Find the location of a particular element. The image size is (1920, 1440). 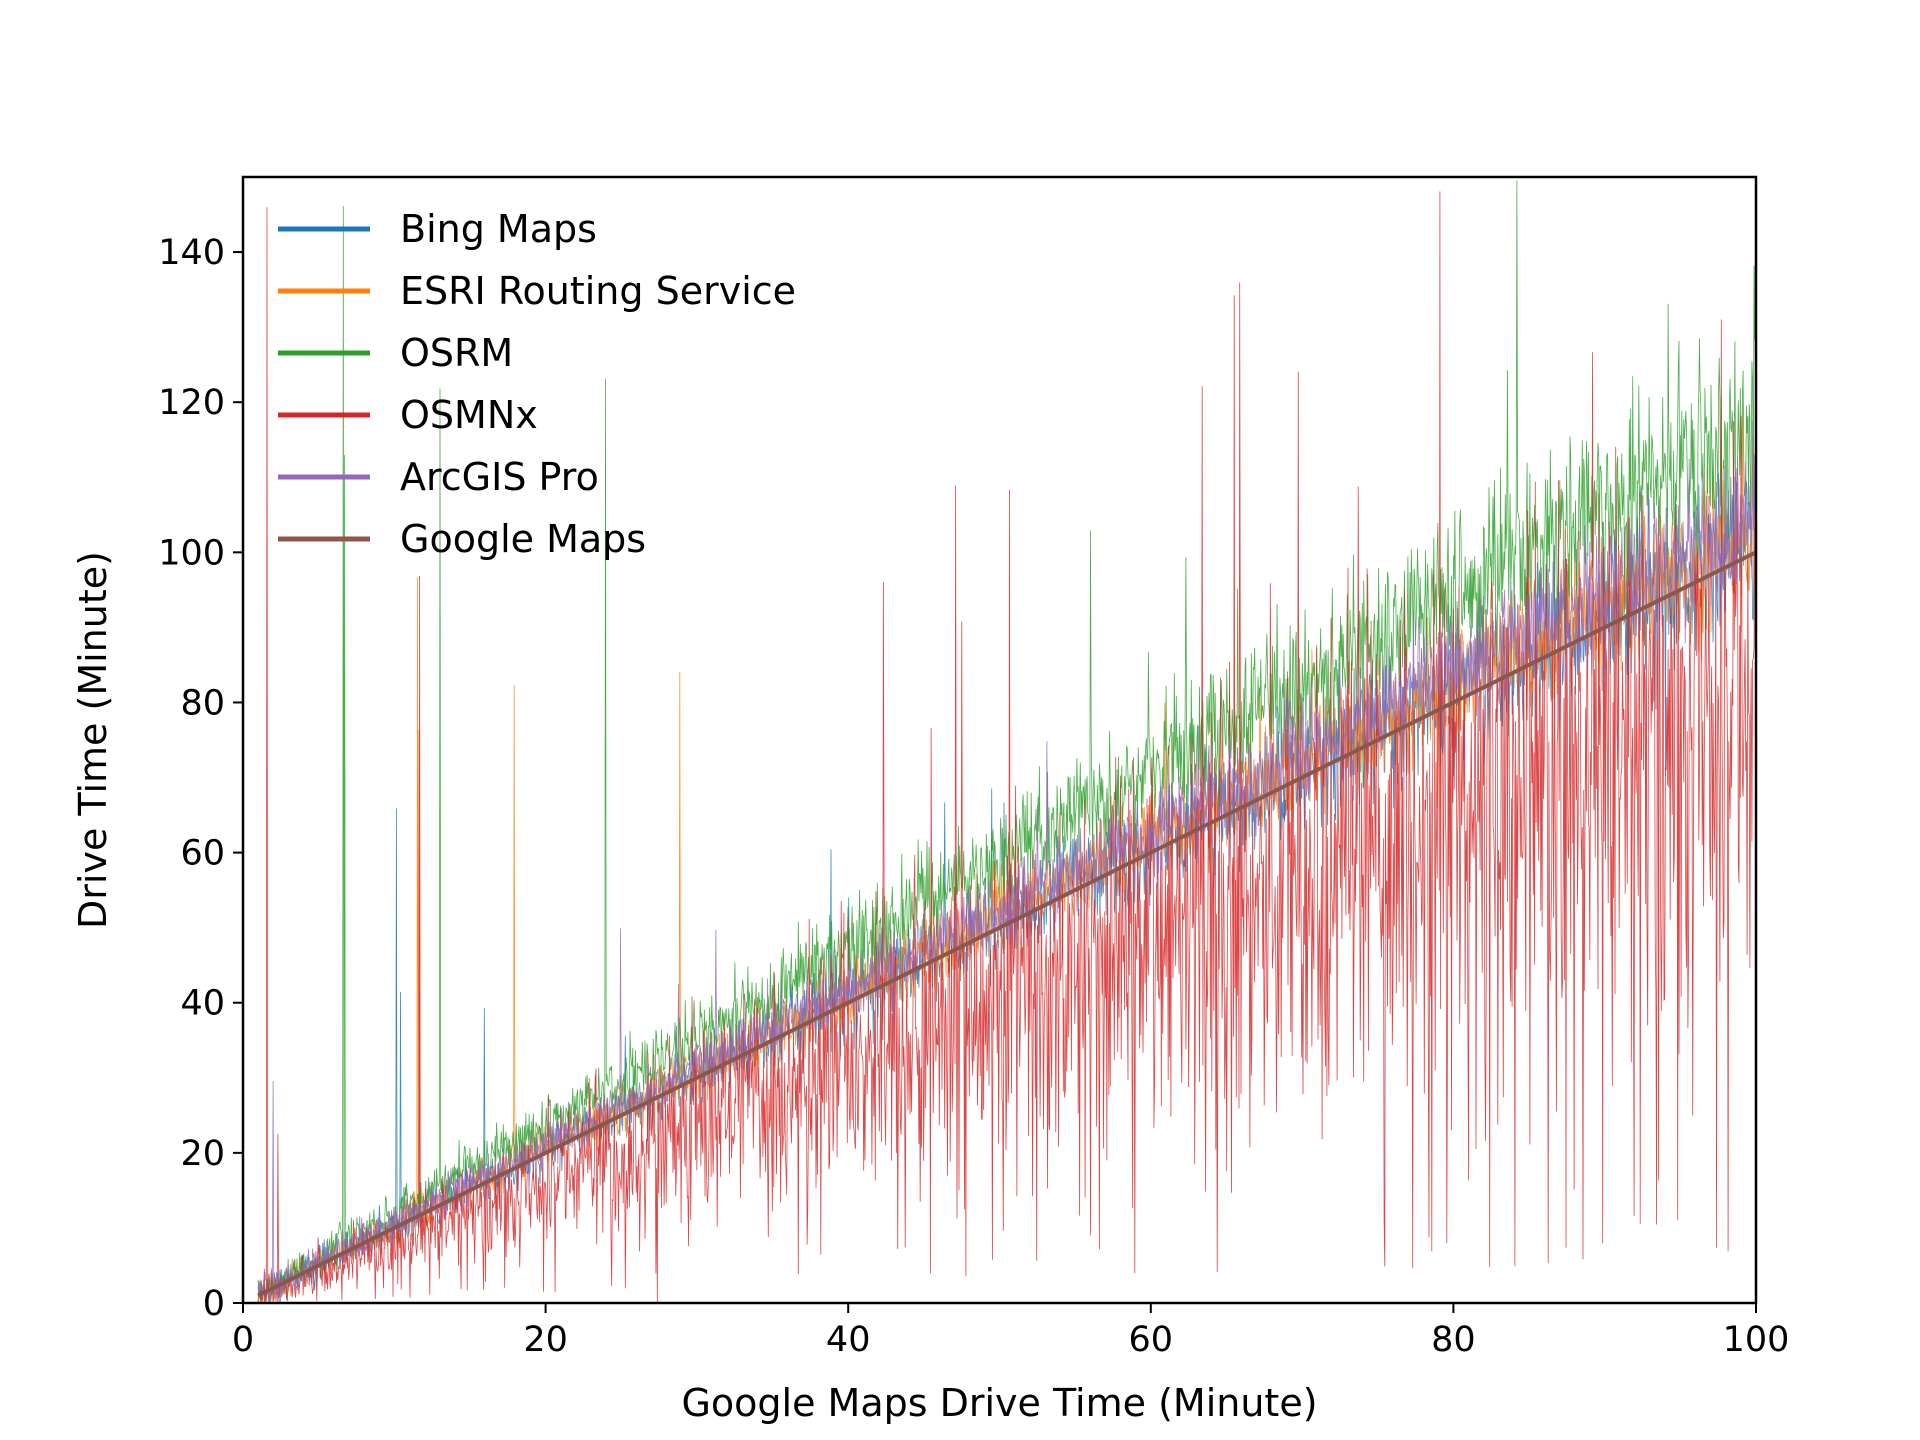

x-tick-label: 60 is located at coordinates (1151, 1340).